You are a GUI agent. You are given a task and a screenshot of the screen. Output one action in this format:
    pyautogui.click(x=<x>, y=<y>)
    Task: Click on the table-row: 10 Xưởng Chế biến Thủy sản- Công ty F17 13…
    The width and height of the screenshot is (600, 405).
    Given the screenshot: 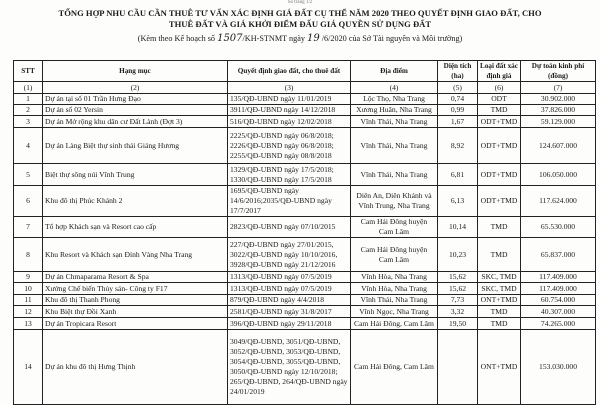 What is the action you would take?
    pyautogui.click(x=304, y=288)
    